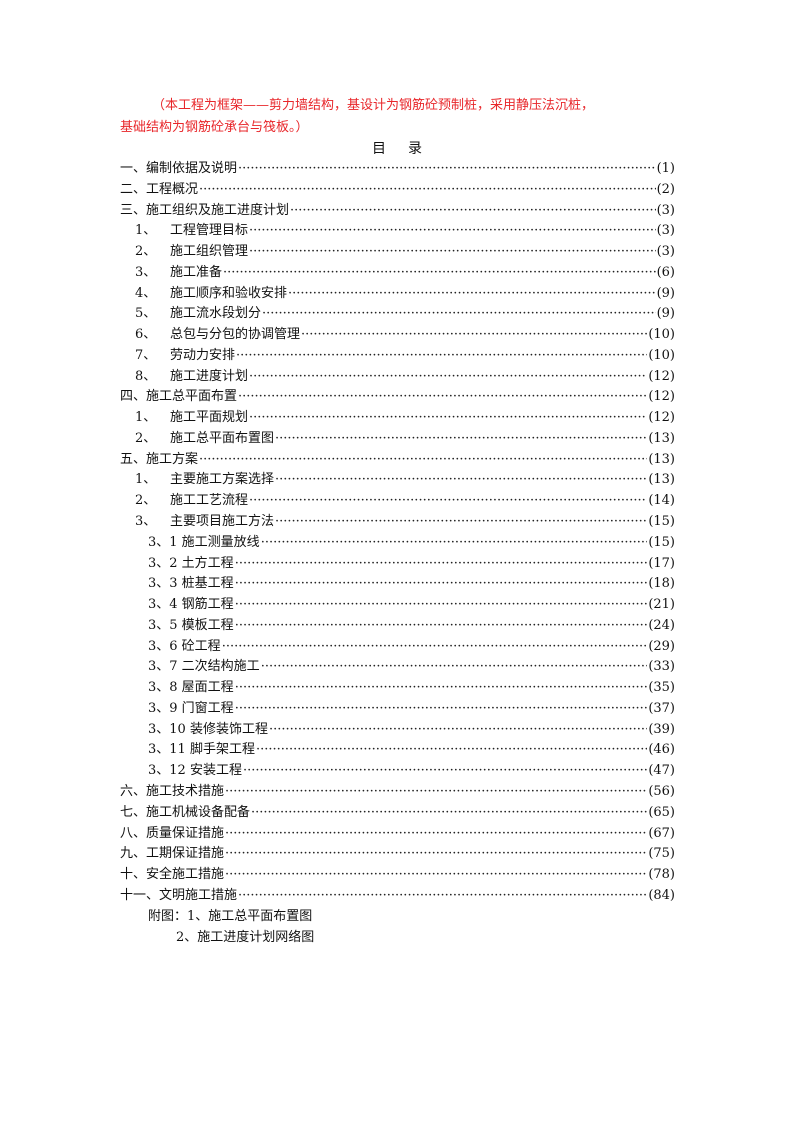  Describe the element at coordinates (397, 647) in the screenshot. I see `toc-entry: 3、6 砼工程 (29)` at that location.